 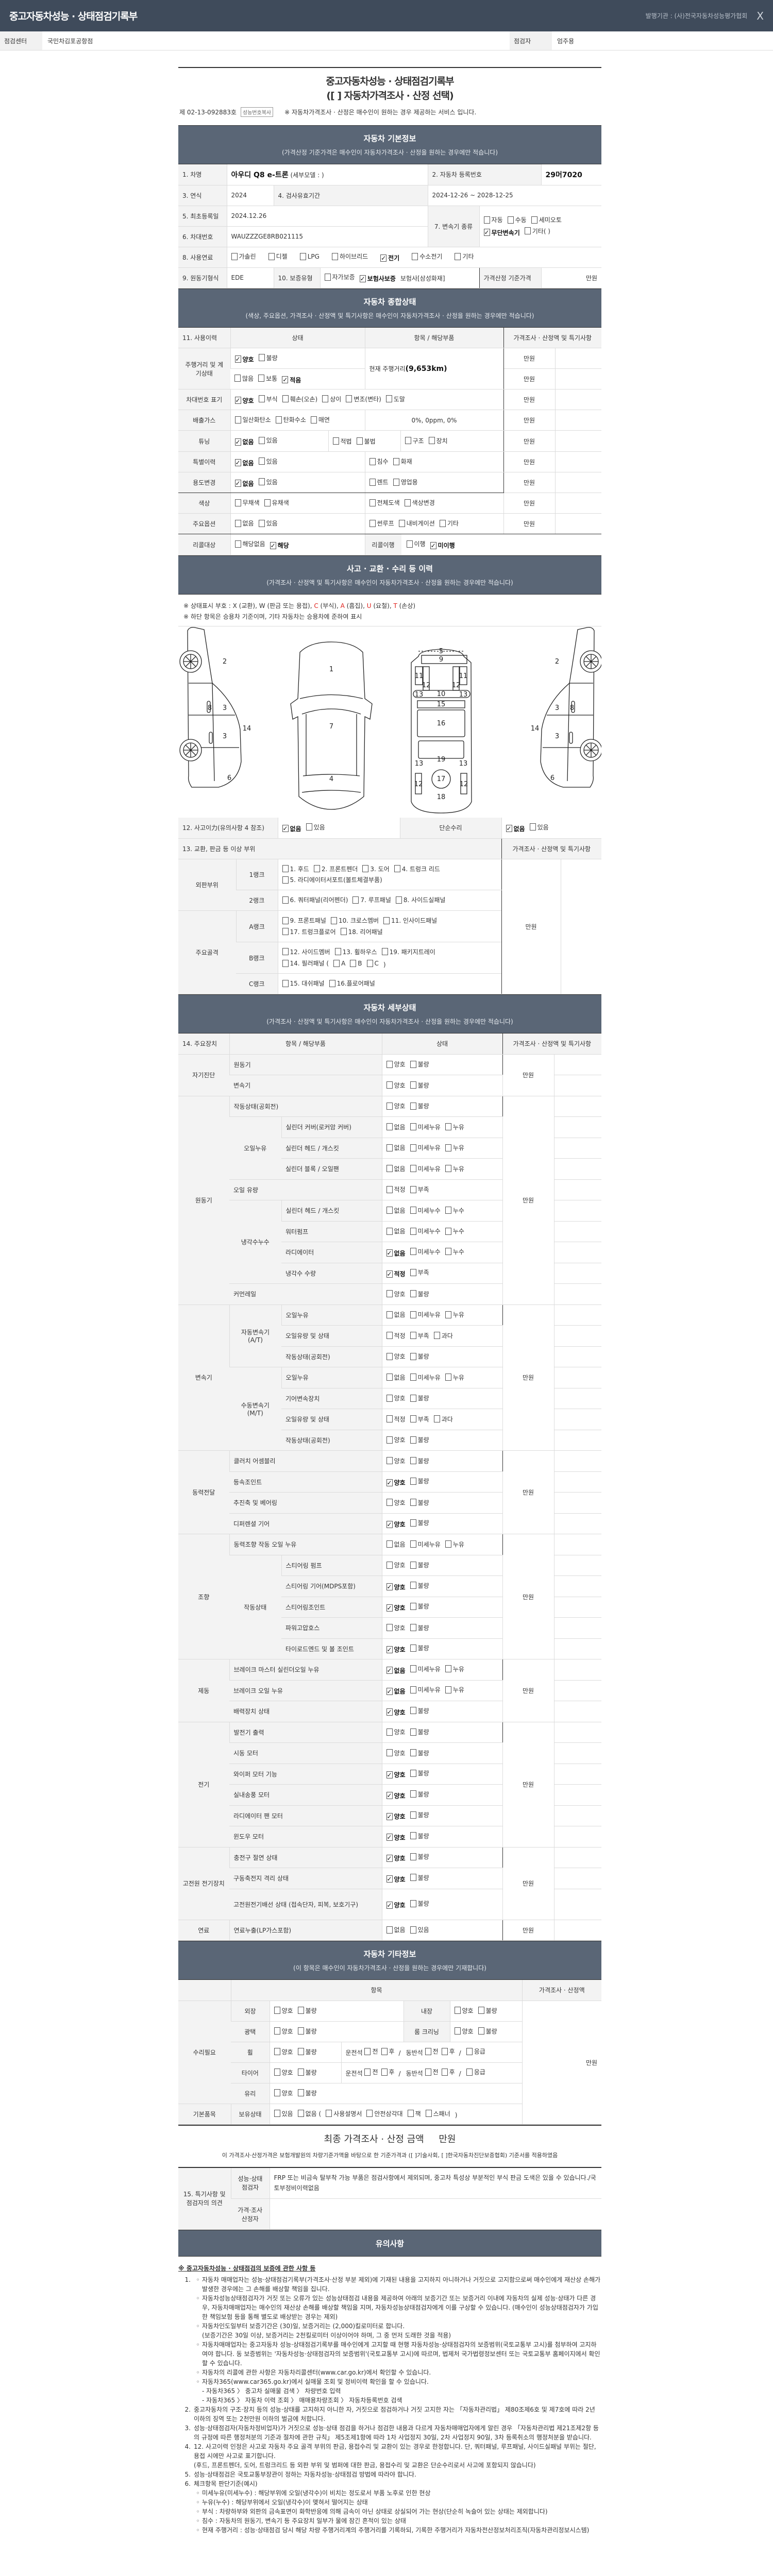 I want to click on checkbox-option: ✓ 보험사보증, so click(x=377, y=279).